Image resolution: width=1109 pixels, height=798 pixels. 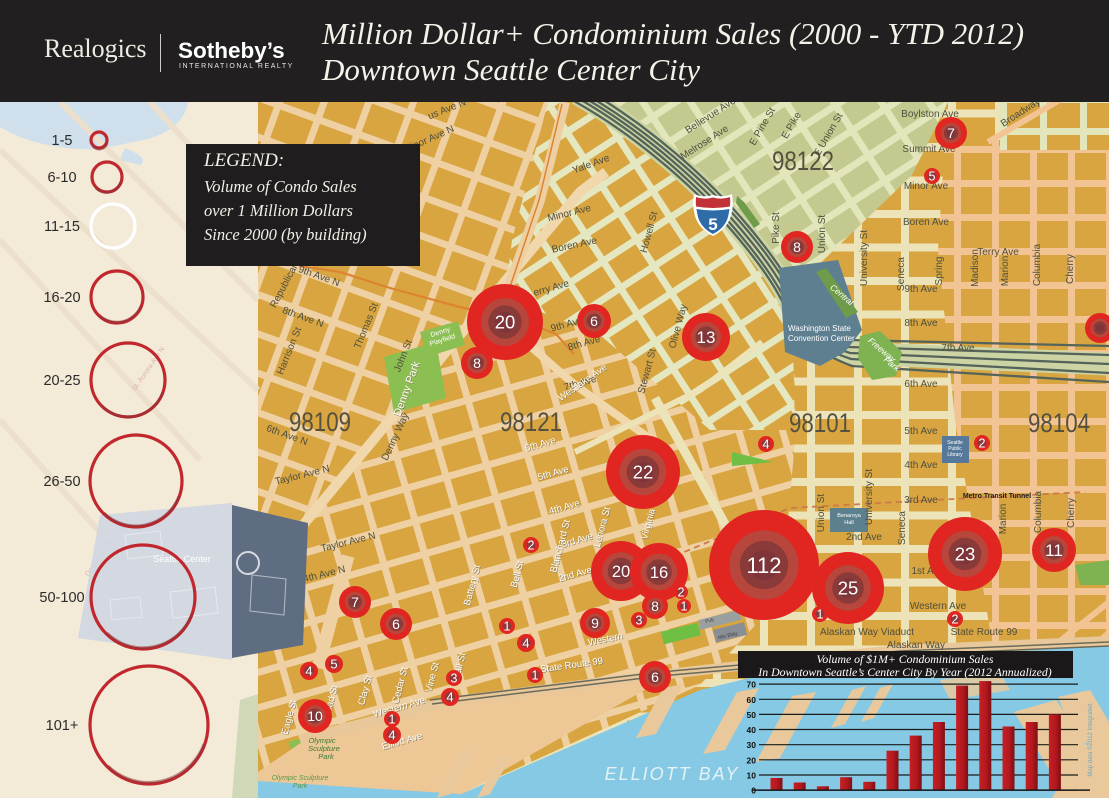 I want to click on svg-text: 40, so click(x=752, y=730).